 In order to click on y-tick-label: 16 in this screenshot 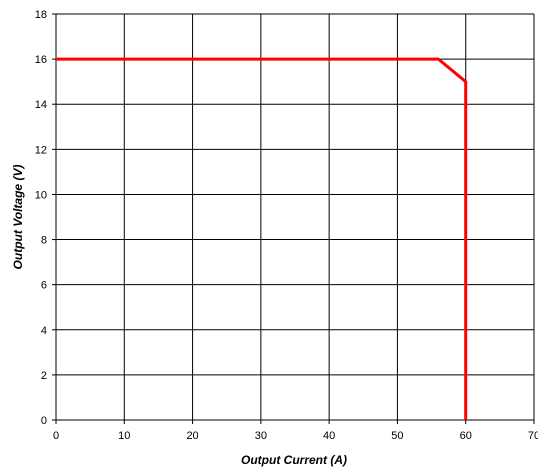, I will do `click(41, 60)`.